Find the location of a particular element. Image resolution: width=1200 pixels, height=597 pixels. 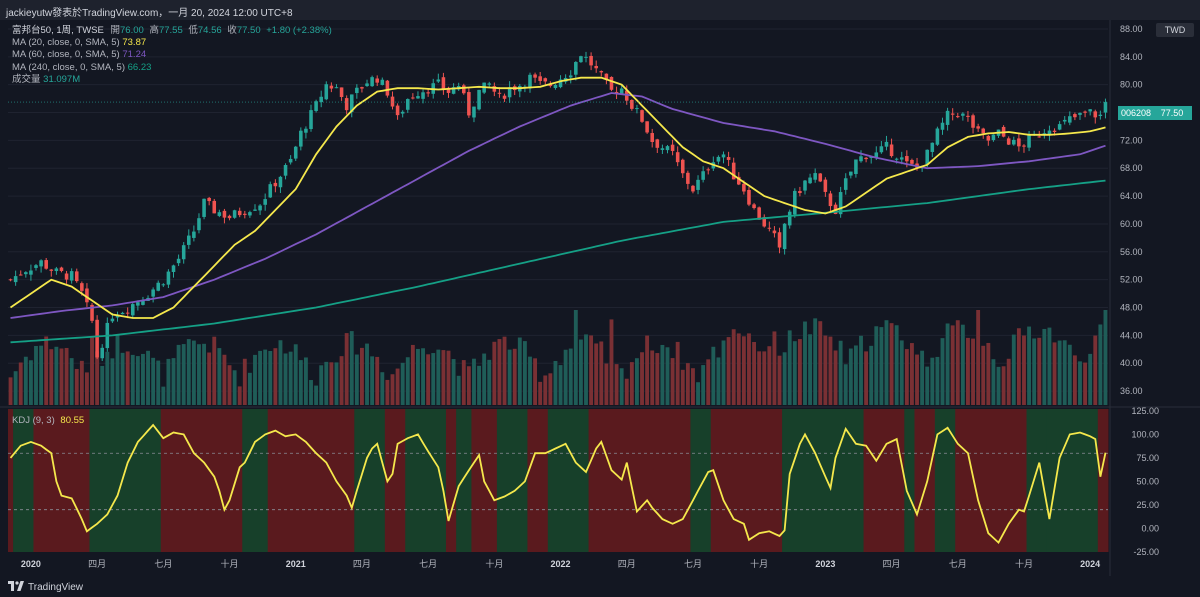

time-tick-label: 2020 is located at coordinates (31, 564).